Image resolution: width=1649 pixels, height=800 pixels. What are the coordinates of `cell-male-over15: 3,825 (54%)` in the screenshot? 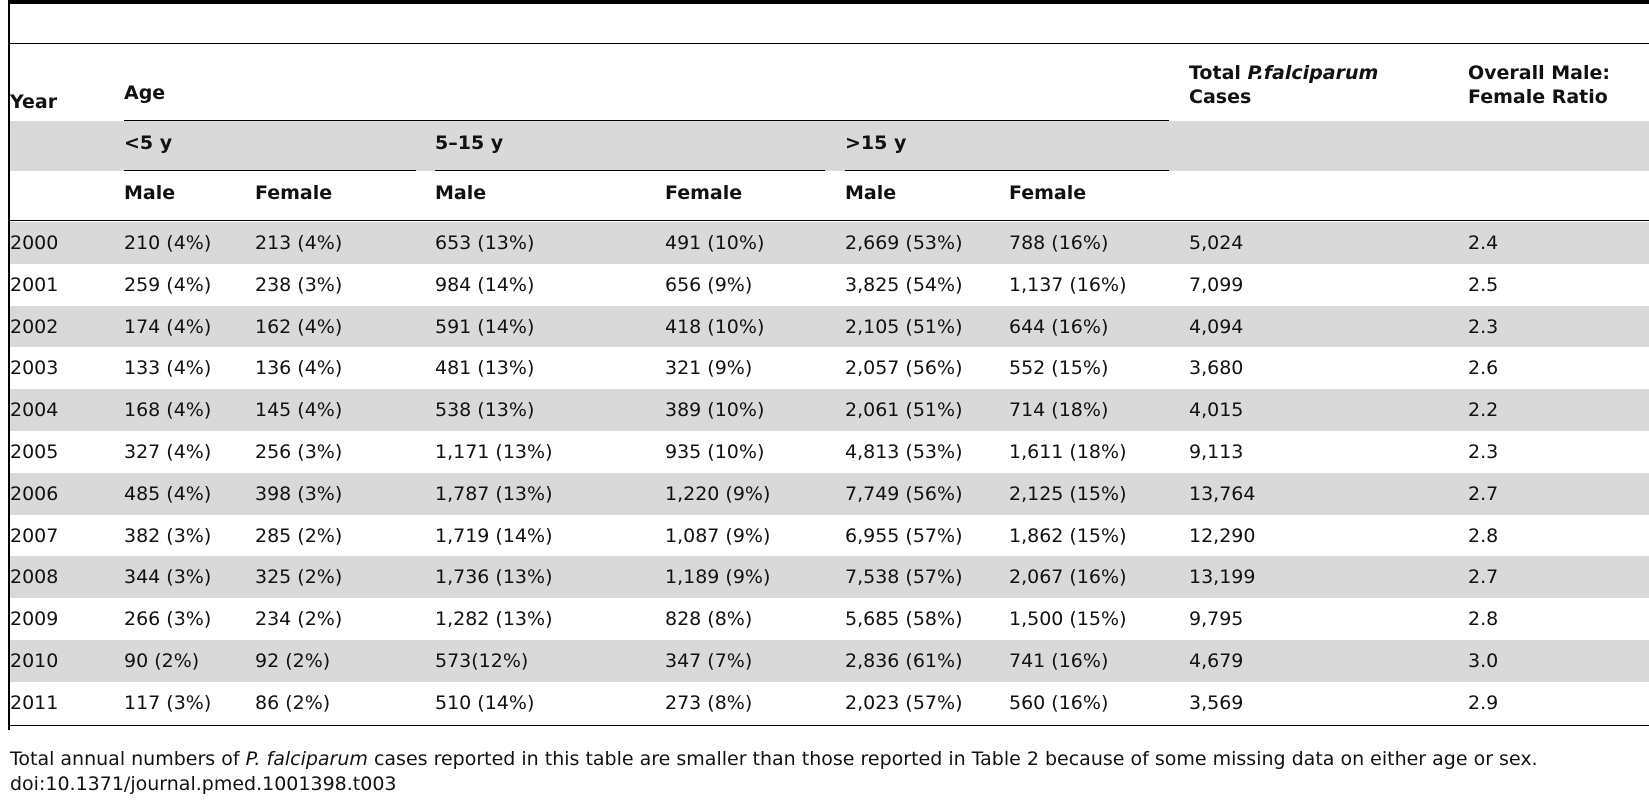 It's located at (904, 284).